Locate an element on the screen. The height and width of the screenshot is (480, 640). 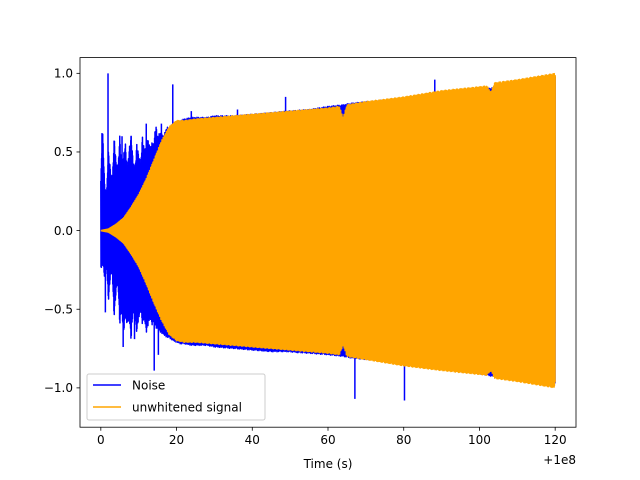
x-offset-label: +1e8 is located at coordinates (559, 460).